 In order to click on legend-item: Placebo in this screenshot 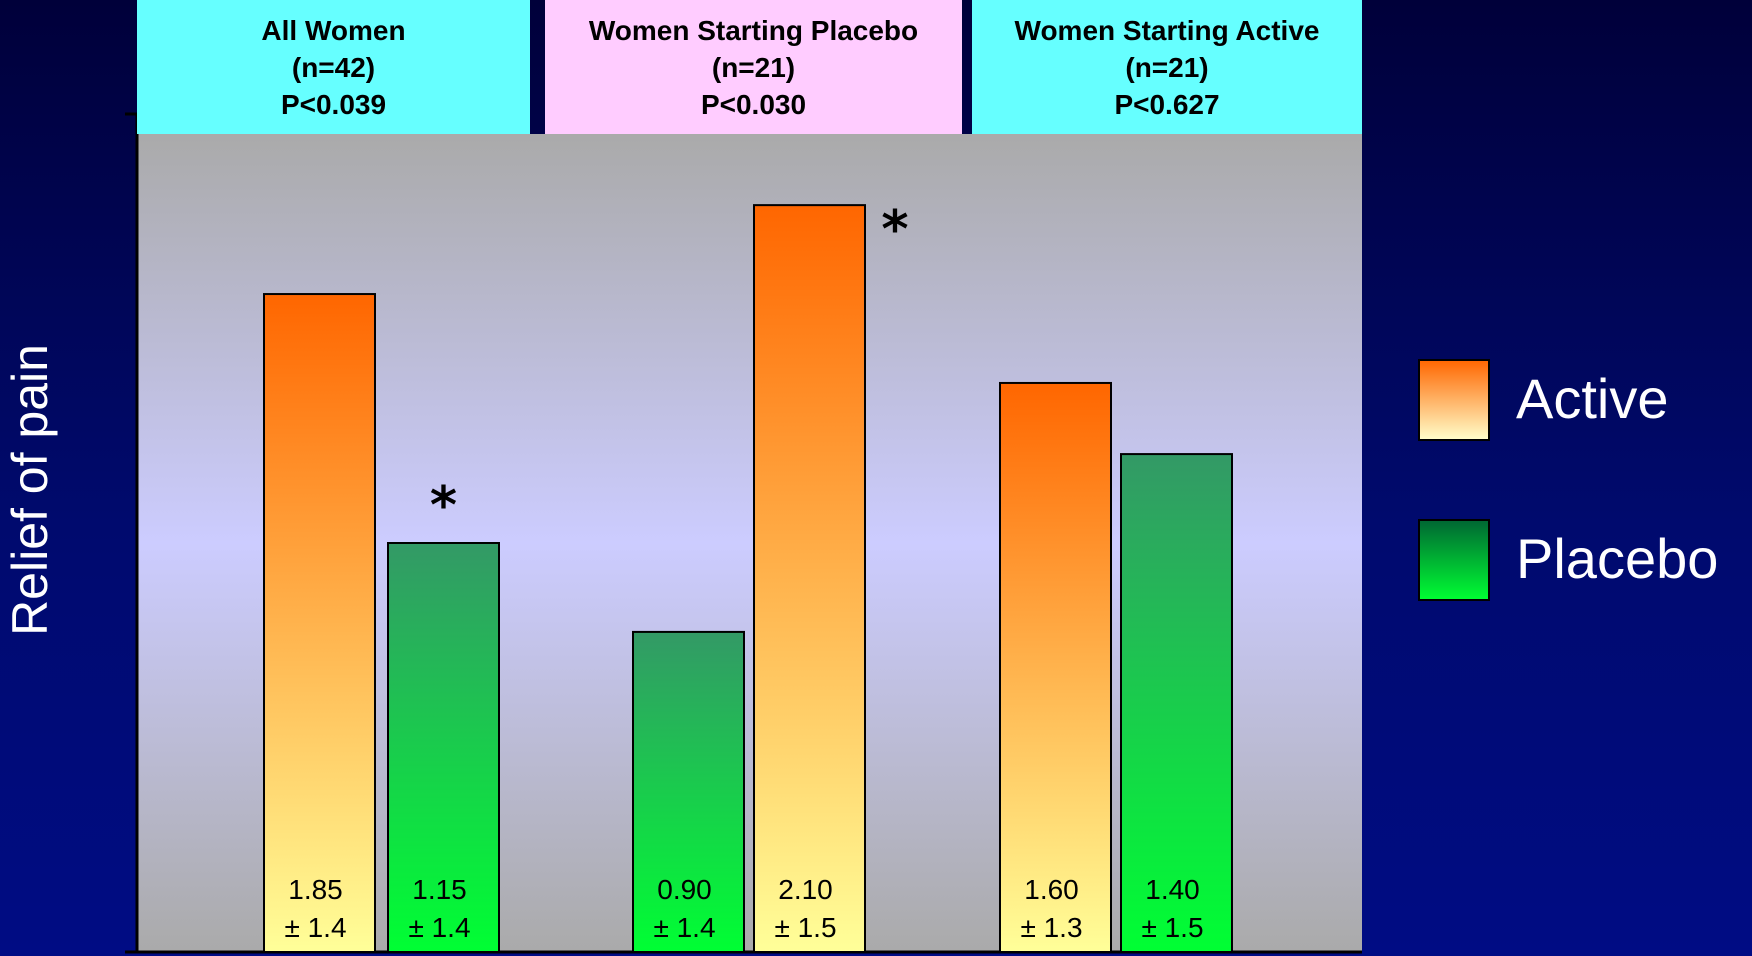, I will do `click(1568, 560)`.